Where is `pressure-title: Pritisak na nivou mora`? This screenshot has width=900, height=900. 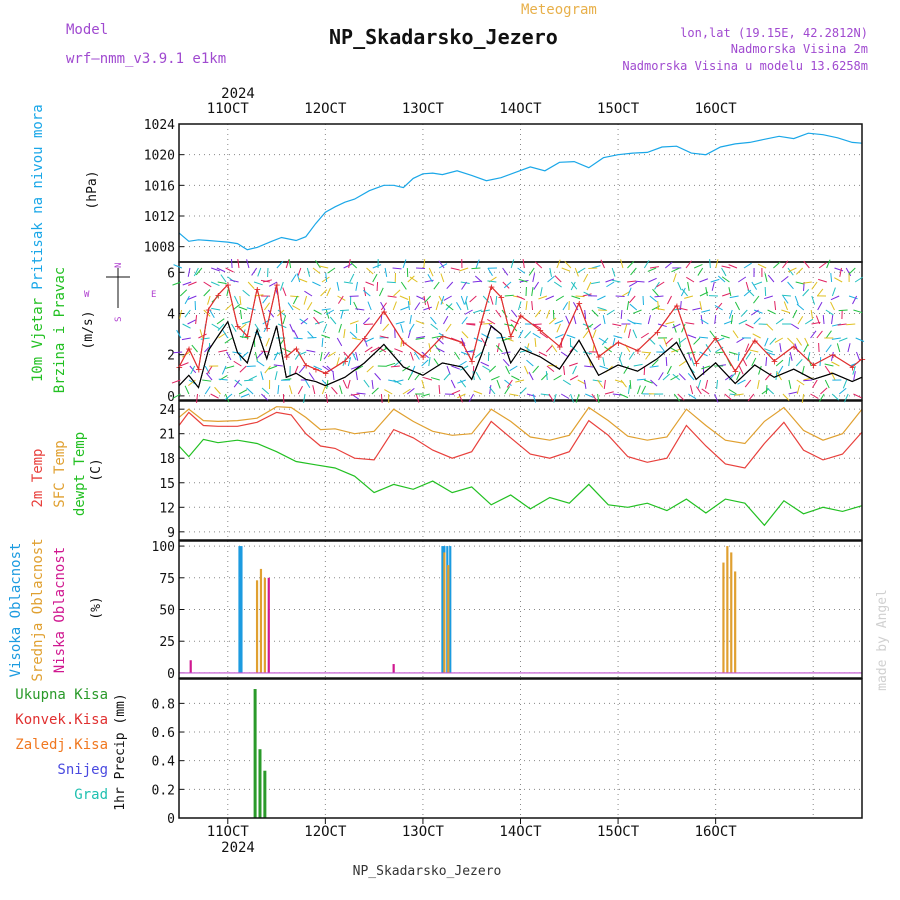 pressure-title: Pritisak na nivou mora is located at coordinates (38, 196).